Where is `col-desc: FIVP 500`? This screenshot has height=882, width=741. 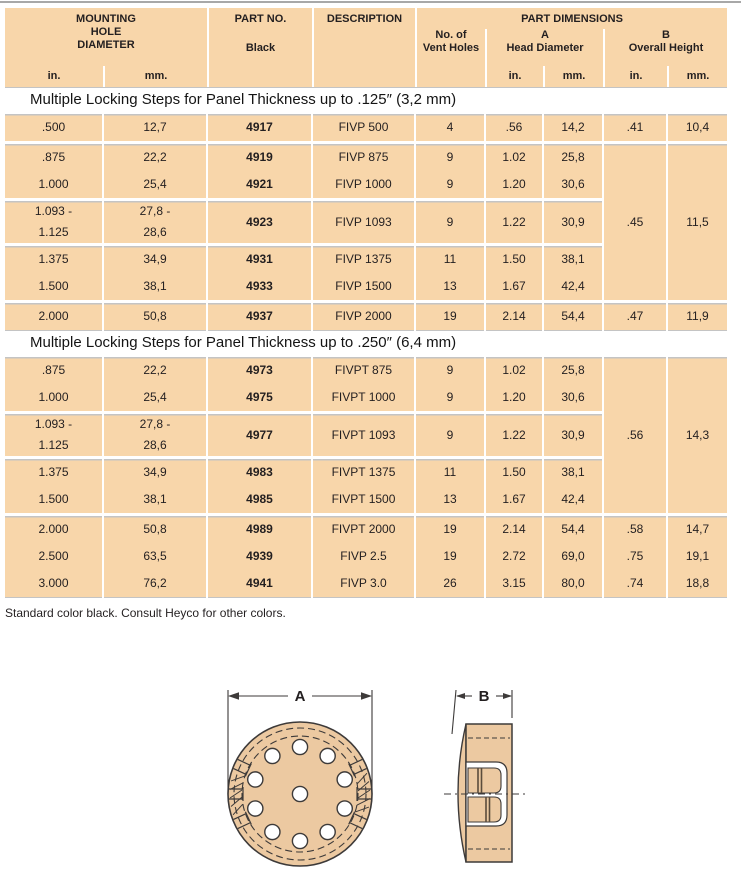
col-desc: FIVP 500 is located at coordinates (363, 127).